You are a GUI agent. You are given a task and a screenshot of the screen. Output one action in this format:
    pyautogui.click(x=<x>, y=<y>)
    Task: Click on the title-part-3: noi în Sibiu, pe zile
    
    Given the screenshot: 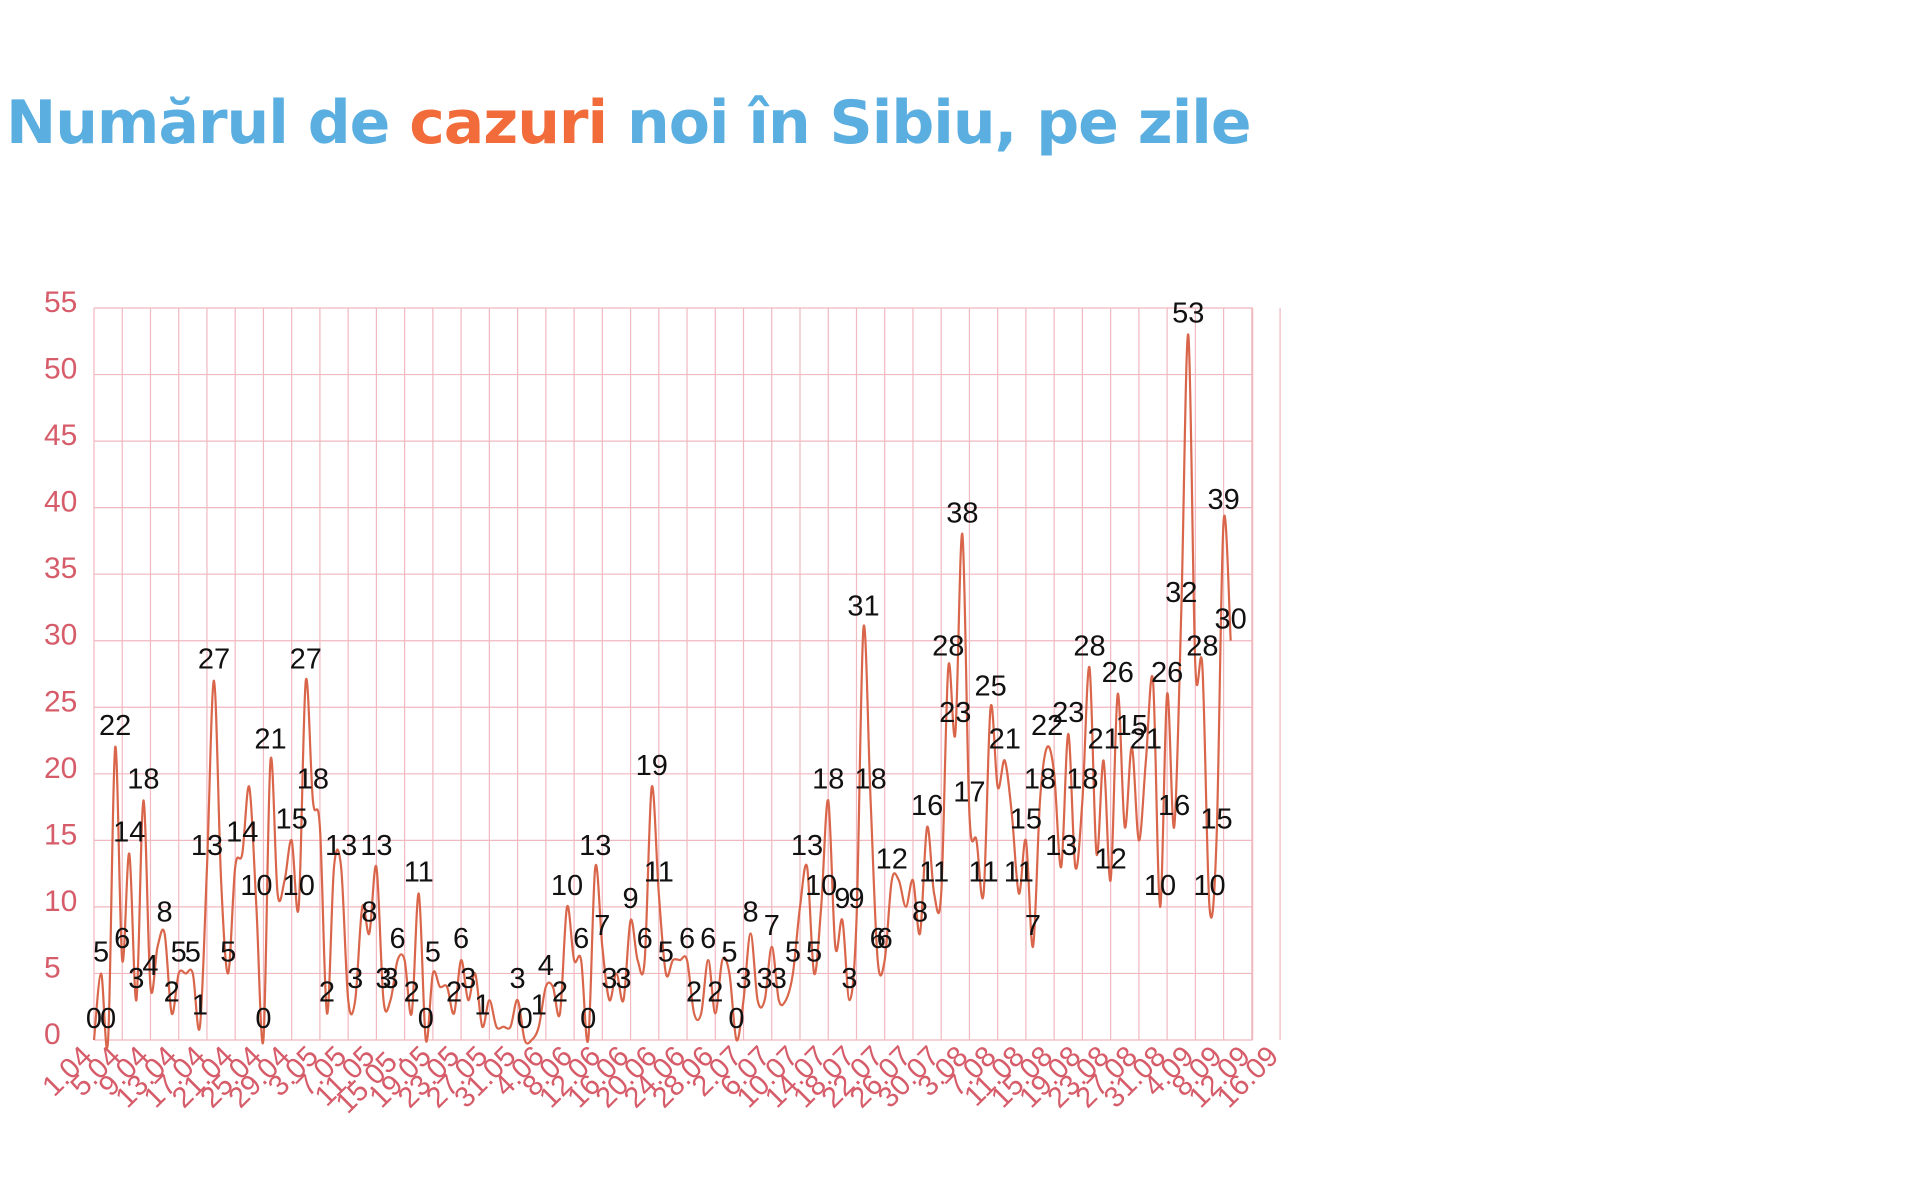 What is the action you would take?
    pyautogui.click(x=929, y=123)
    